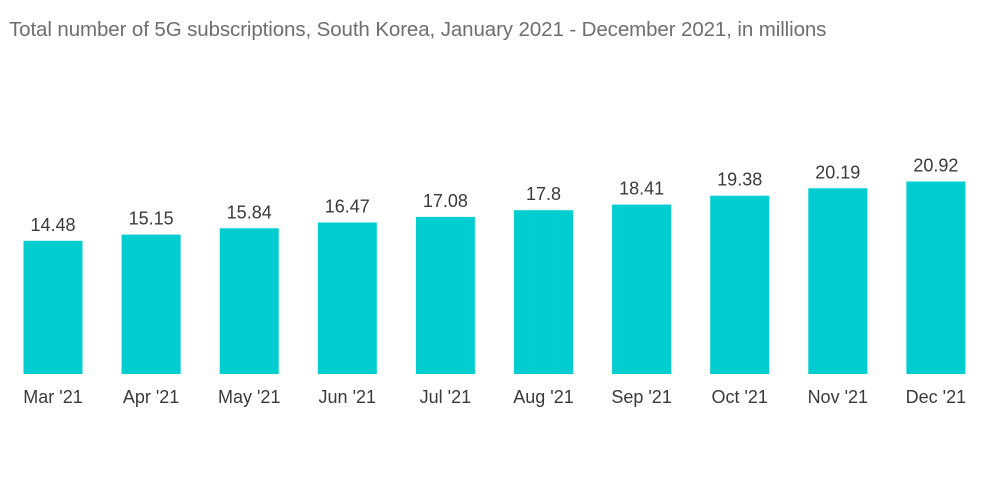  Describe the element at coordinates (739, 180) in the screenshot. I see `bar-value-label: 19.38` at that location.